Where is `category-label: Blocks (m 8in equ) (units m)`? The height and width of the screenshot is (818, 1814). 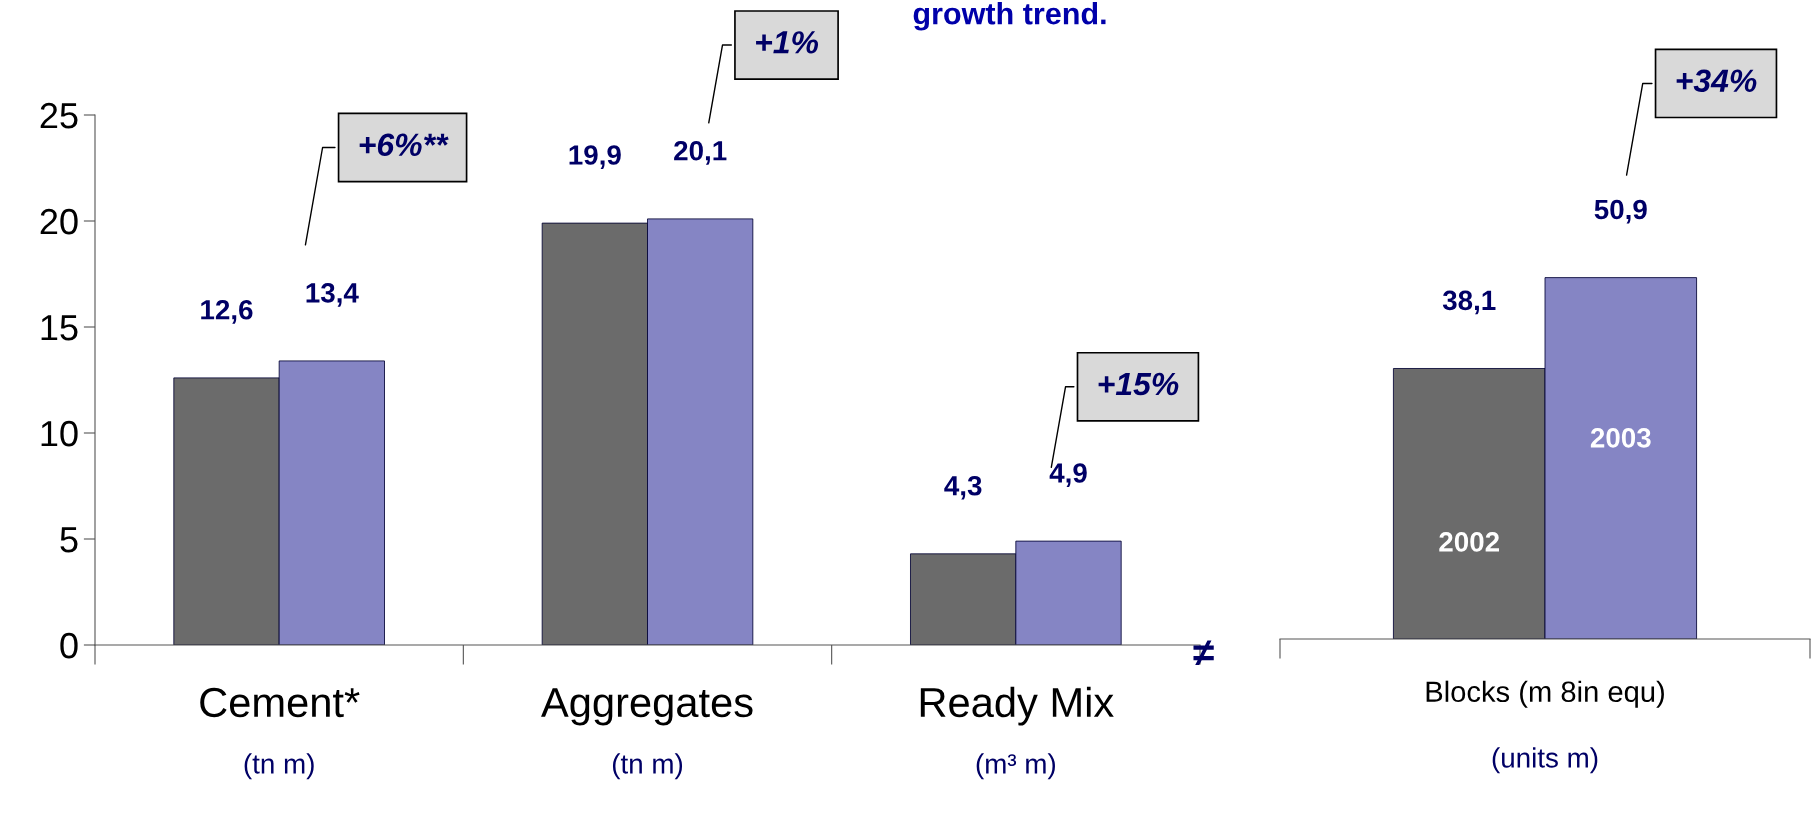
category-label: Blocks (m 8in equ) (units m) is located at coordinates (1545, 727).